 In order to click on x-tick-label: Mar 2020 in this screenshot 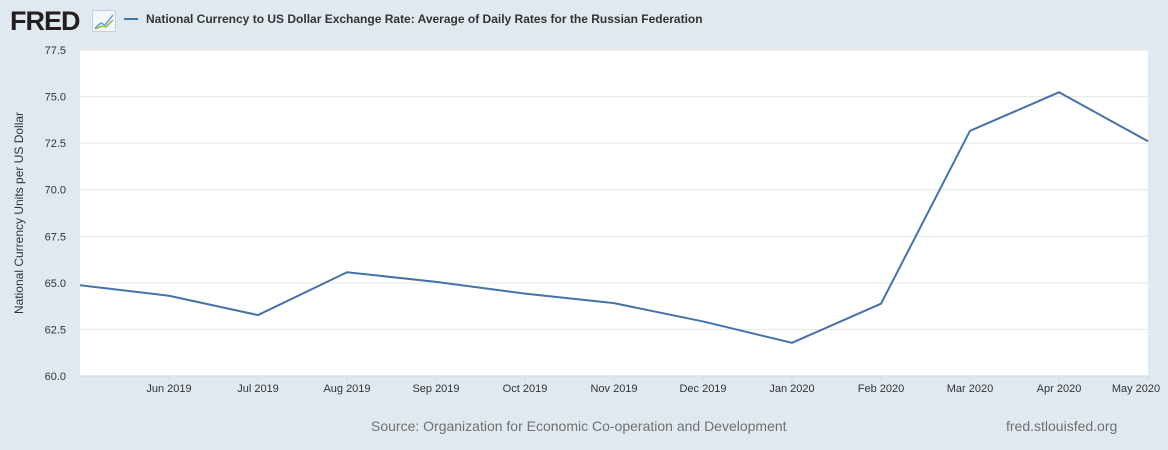, I will do `click(970, 389)`.